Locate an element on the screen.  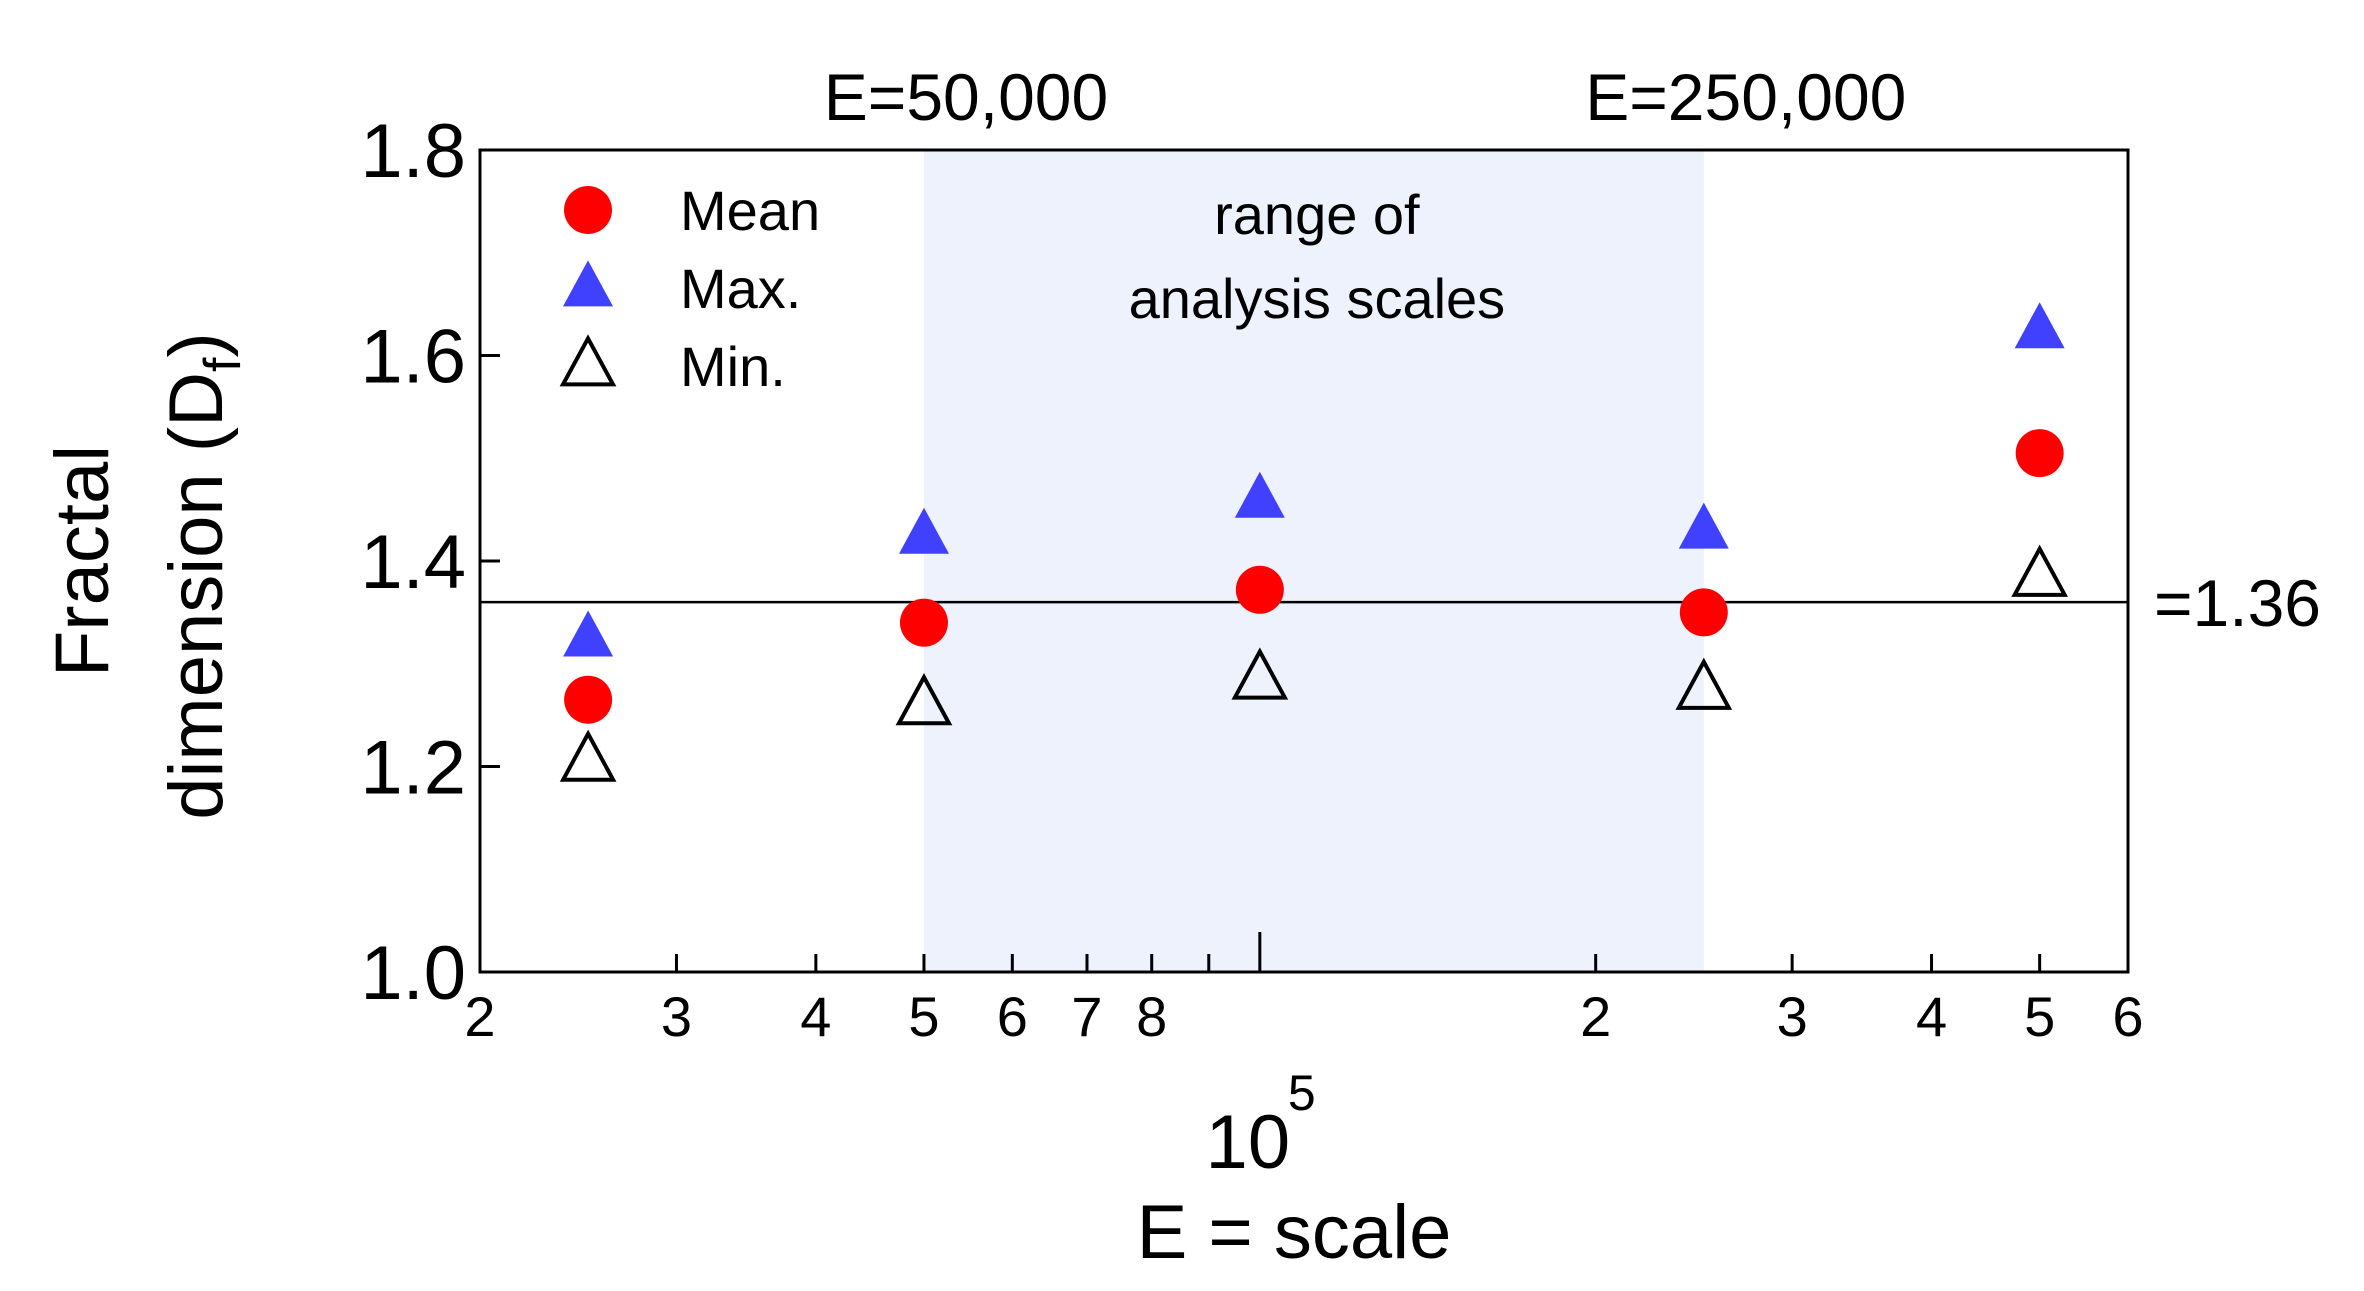
legend: Mean Max. Min. is located at coordinates (689, 288).